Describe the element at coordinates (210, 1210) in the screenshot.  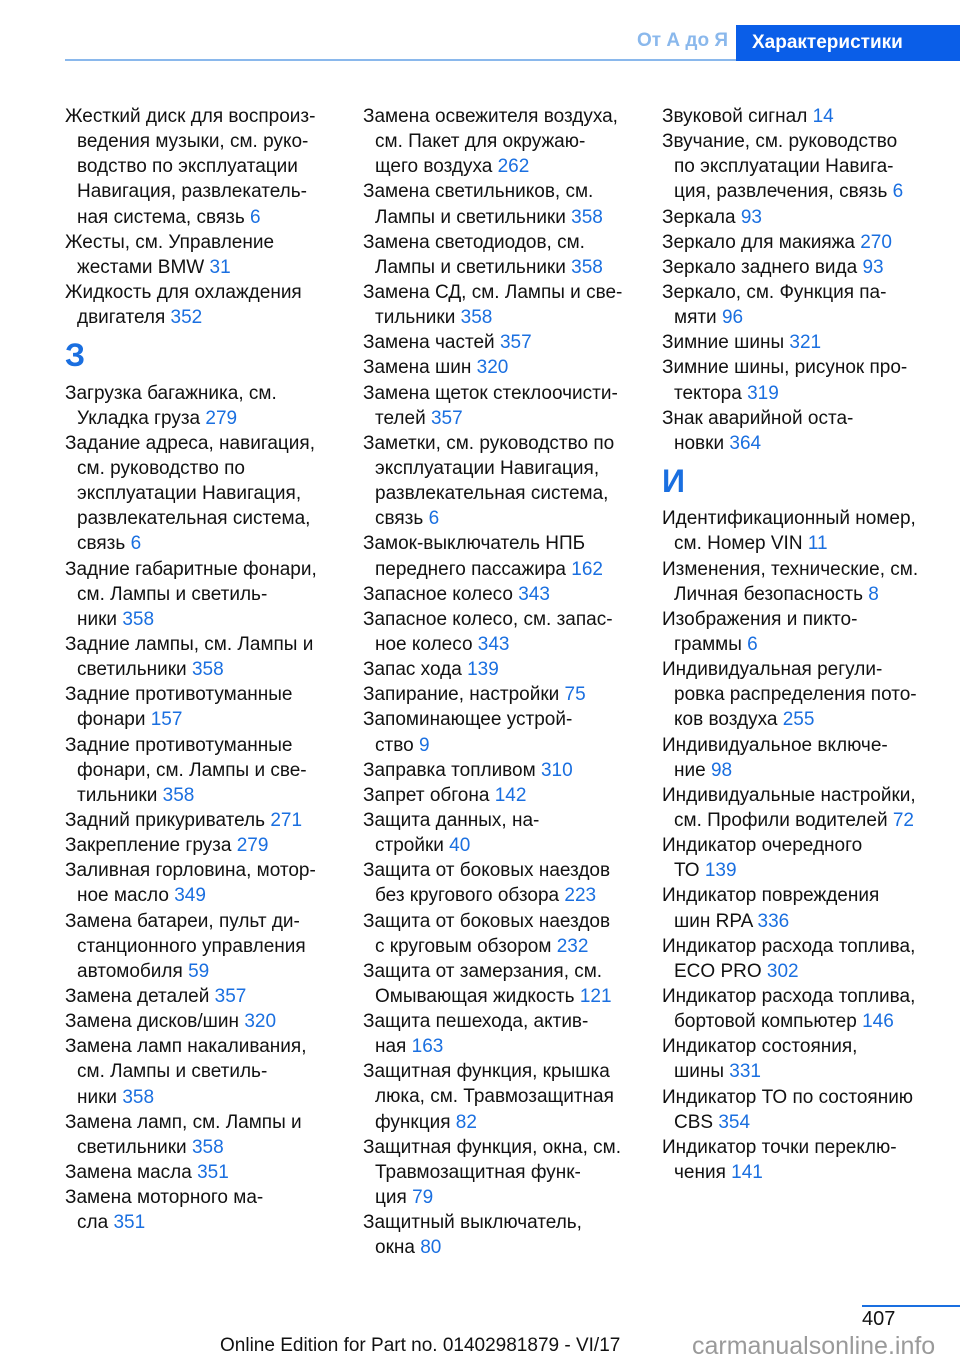
I see `index-entry: Замена моторного ма-сла 351` at that location.